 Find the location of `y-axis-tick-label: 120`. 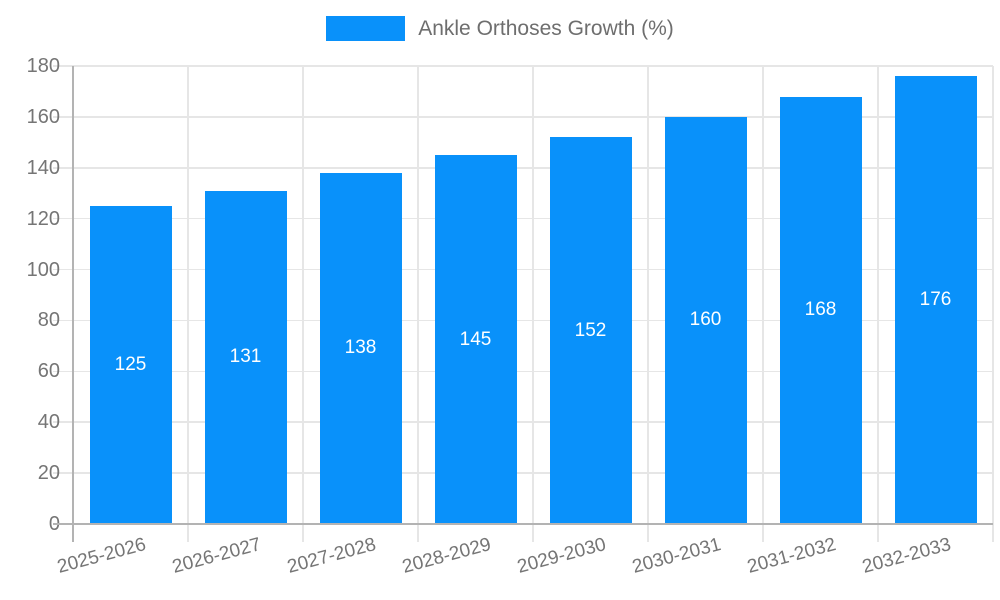

y-axis-tick-label: 120 is located at coordinates (43, 218).